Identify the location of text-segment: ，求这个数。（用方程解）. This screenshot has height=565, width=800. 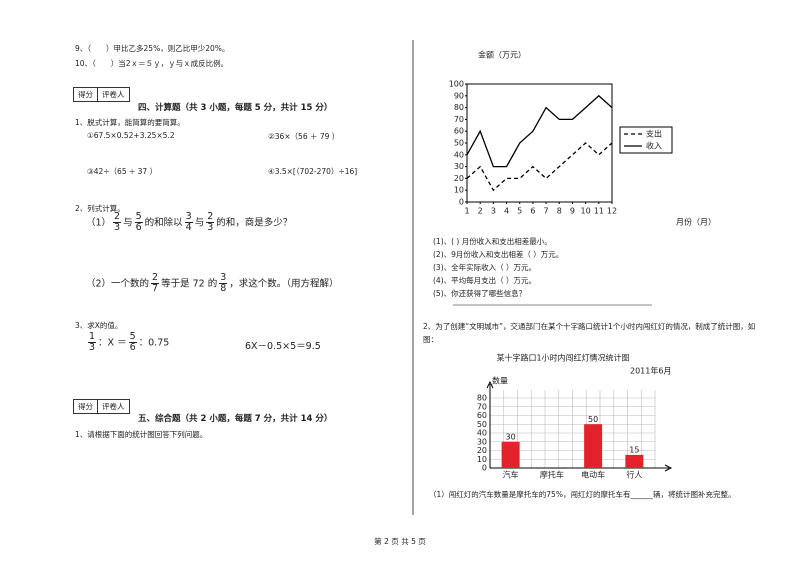
(284, 284).